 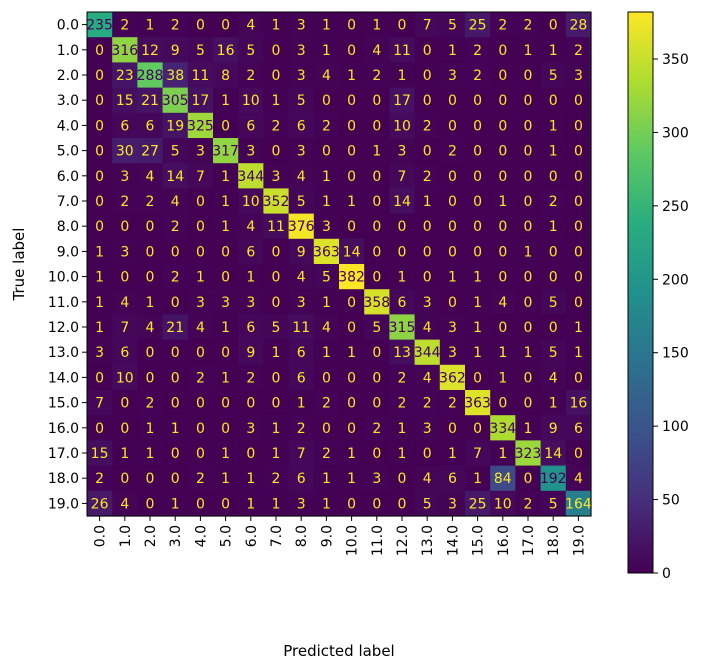 What do you see at coordinates (225, 76) in the screenshot?
I see `cell-value-label: 8` at bounding box center [225, 76].